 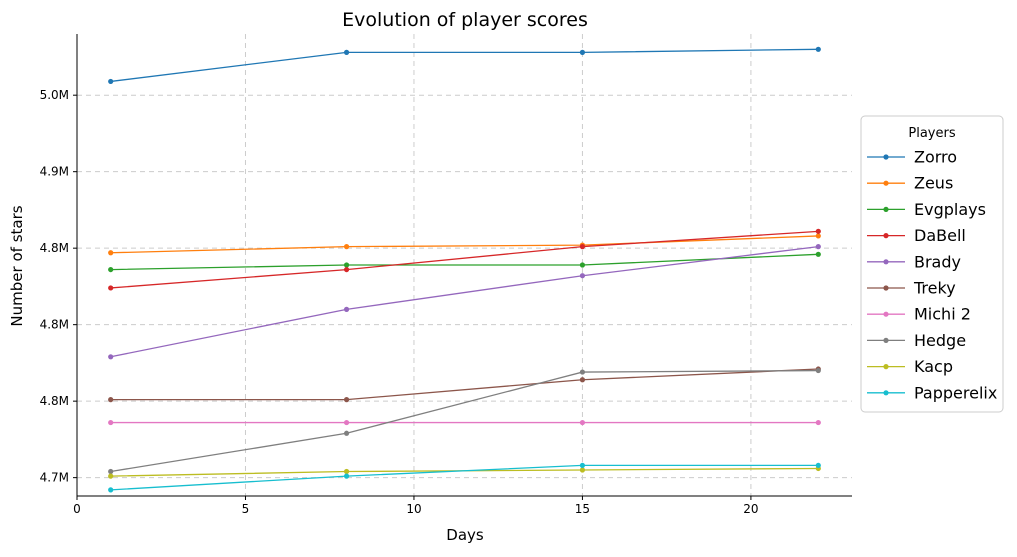 I want to click on legend-item: Kacp, so click(x=910, y=366).